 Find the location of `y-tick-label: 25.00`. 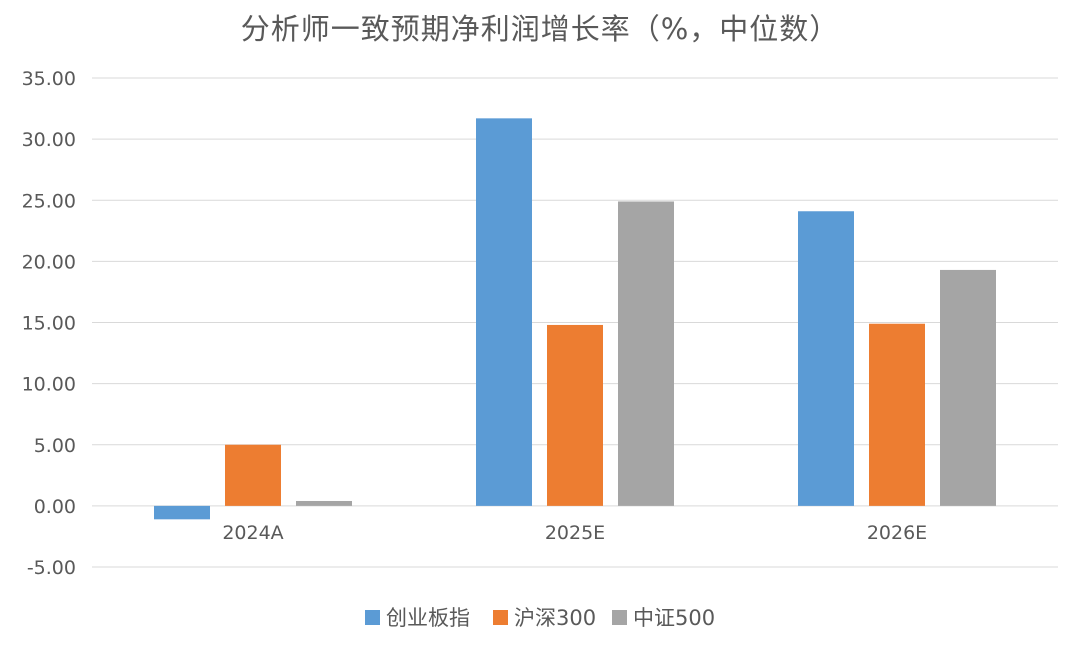

y-tick-label: 25.00 is located at coordinates (49, 201).